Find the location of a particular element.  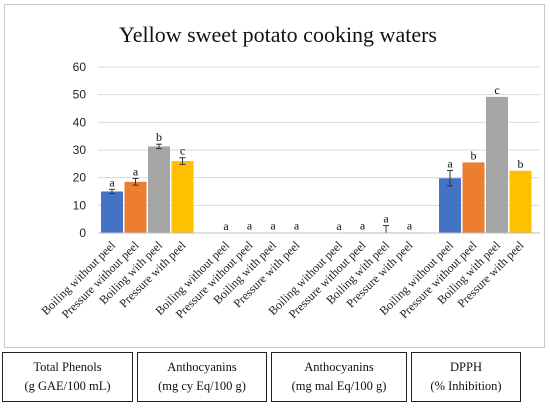

group-label-line1: DPPH is located at coordinates (466, 367).